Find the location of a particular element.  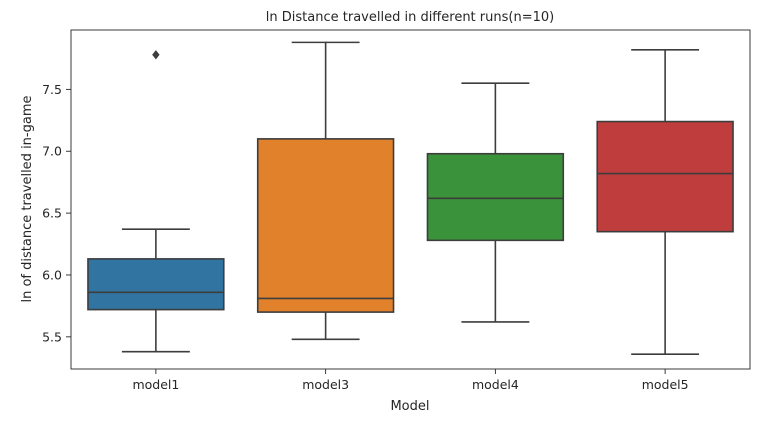

y-axis: 5.5 6.0 6.5 7.0 7.5 is located at coordinates (56, 213).